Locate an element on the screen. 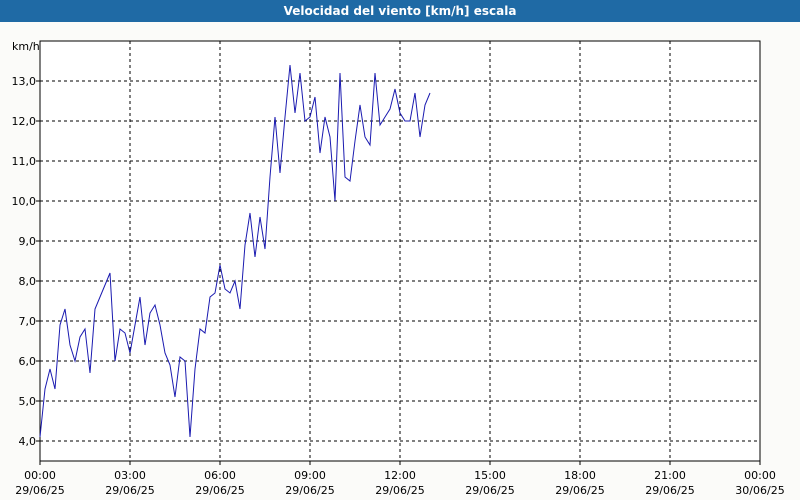 This screenshot has height=500, width=800. y-tick-label: 11,0 is located at coordinates (24, 161).